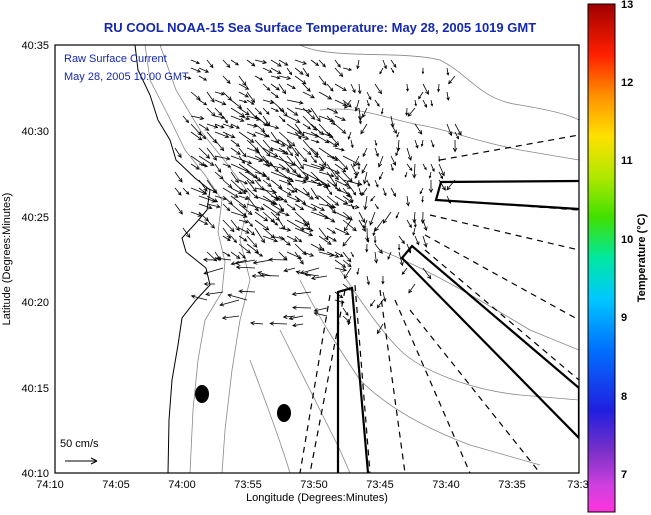  Describe the element at coordinates (627, 161) in the screenshot. I see `colorbar-tick-label: 11` at that location.